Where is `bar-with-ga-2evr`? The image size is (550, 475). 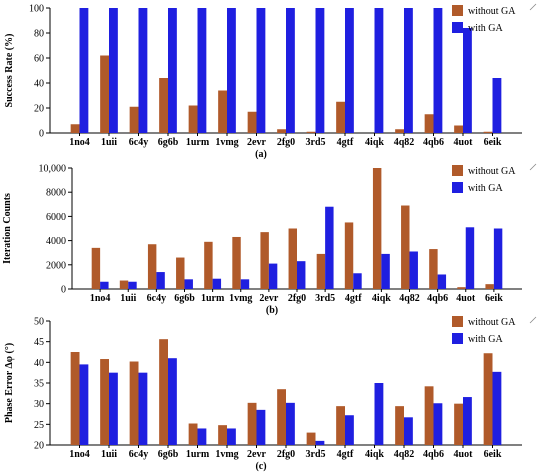
bar-with-ga-2evr is located at coordinates (273, 276).